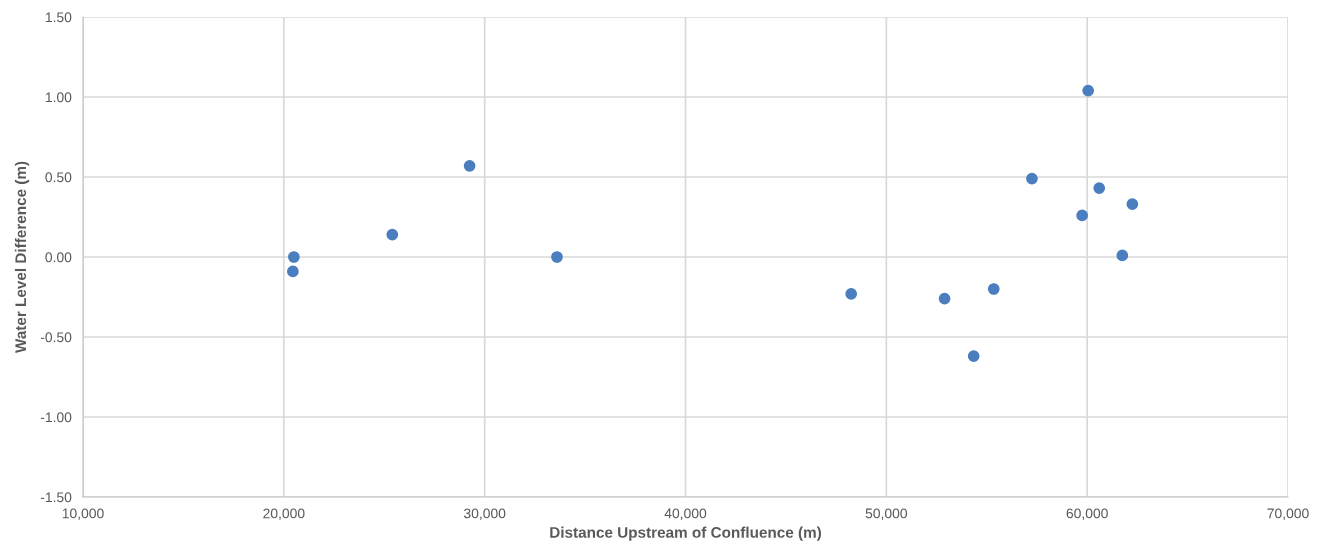 Image resolution: width=1326 pixels, height=553 pixels. Describe the element at coordinates (1288, 514) in the screenshot. I see `x-tick-label: 70,000` at that location.